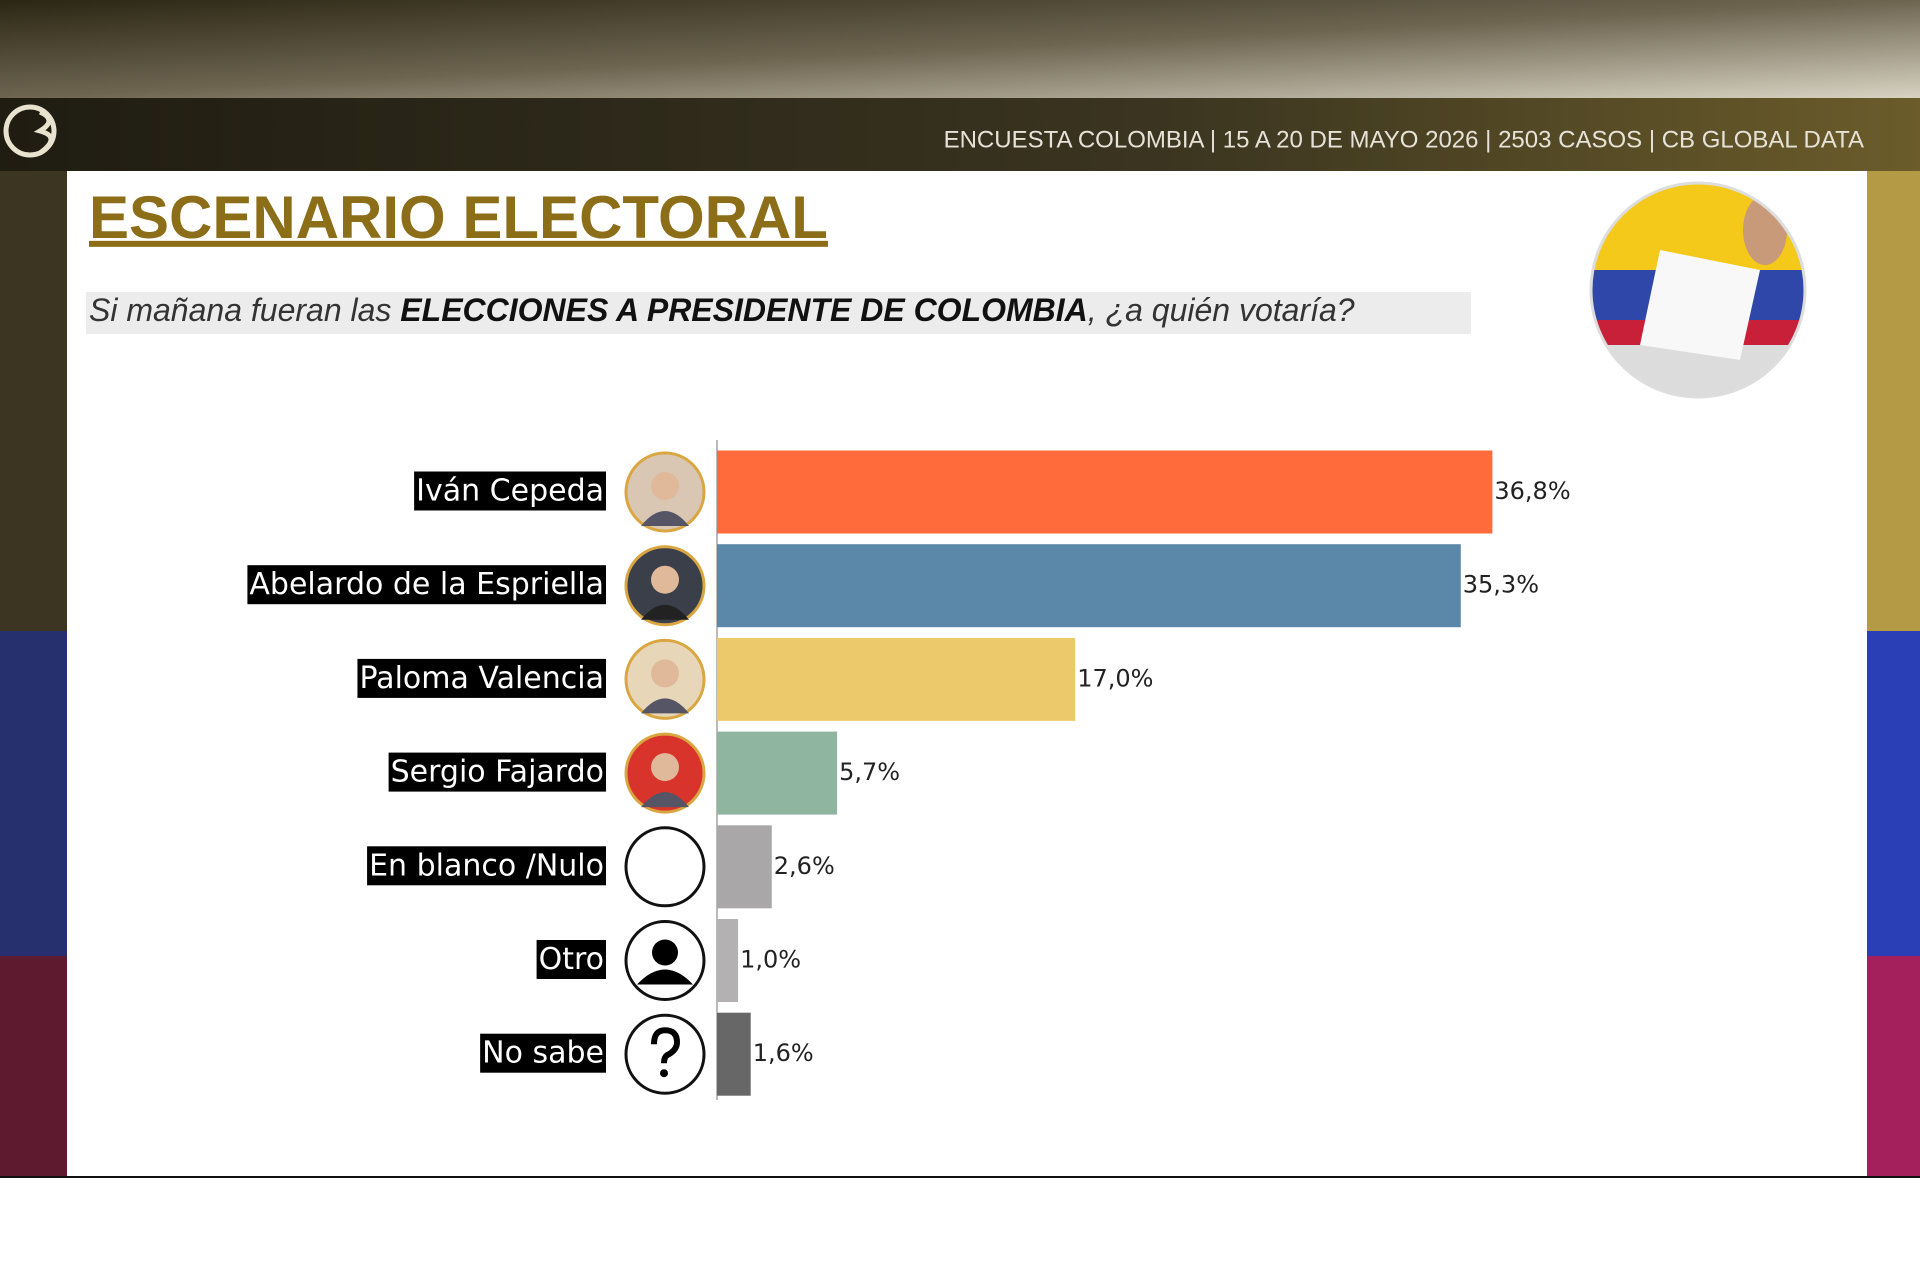 Image resolution: width=1920 pixels, height=1285 pixels. Describe the element at coordinates (458, 217) in the screenshot. I see `chart-title: ESCENARIO ELECTORAL` at that location.